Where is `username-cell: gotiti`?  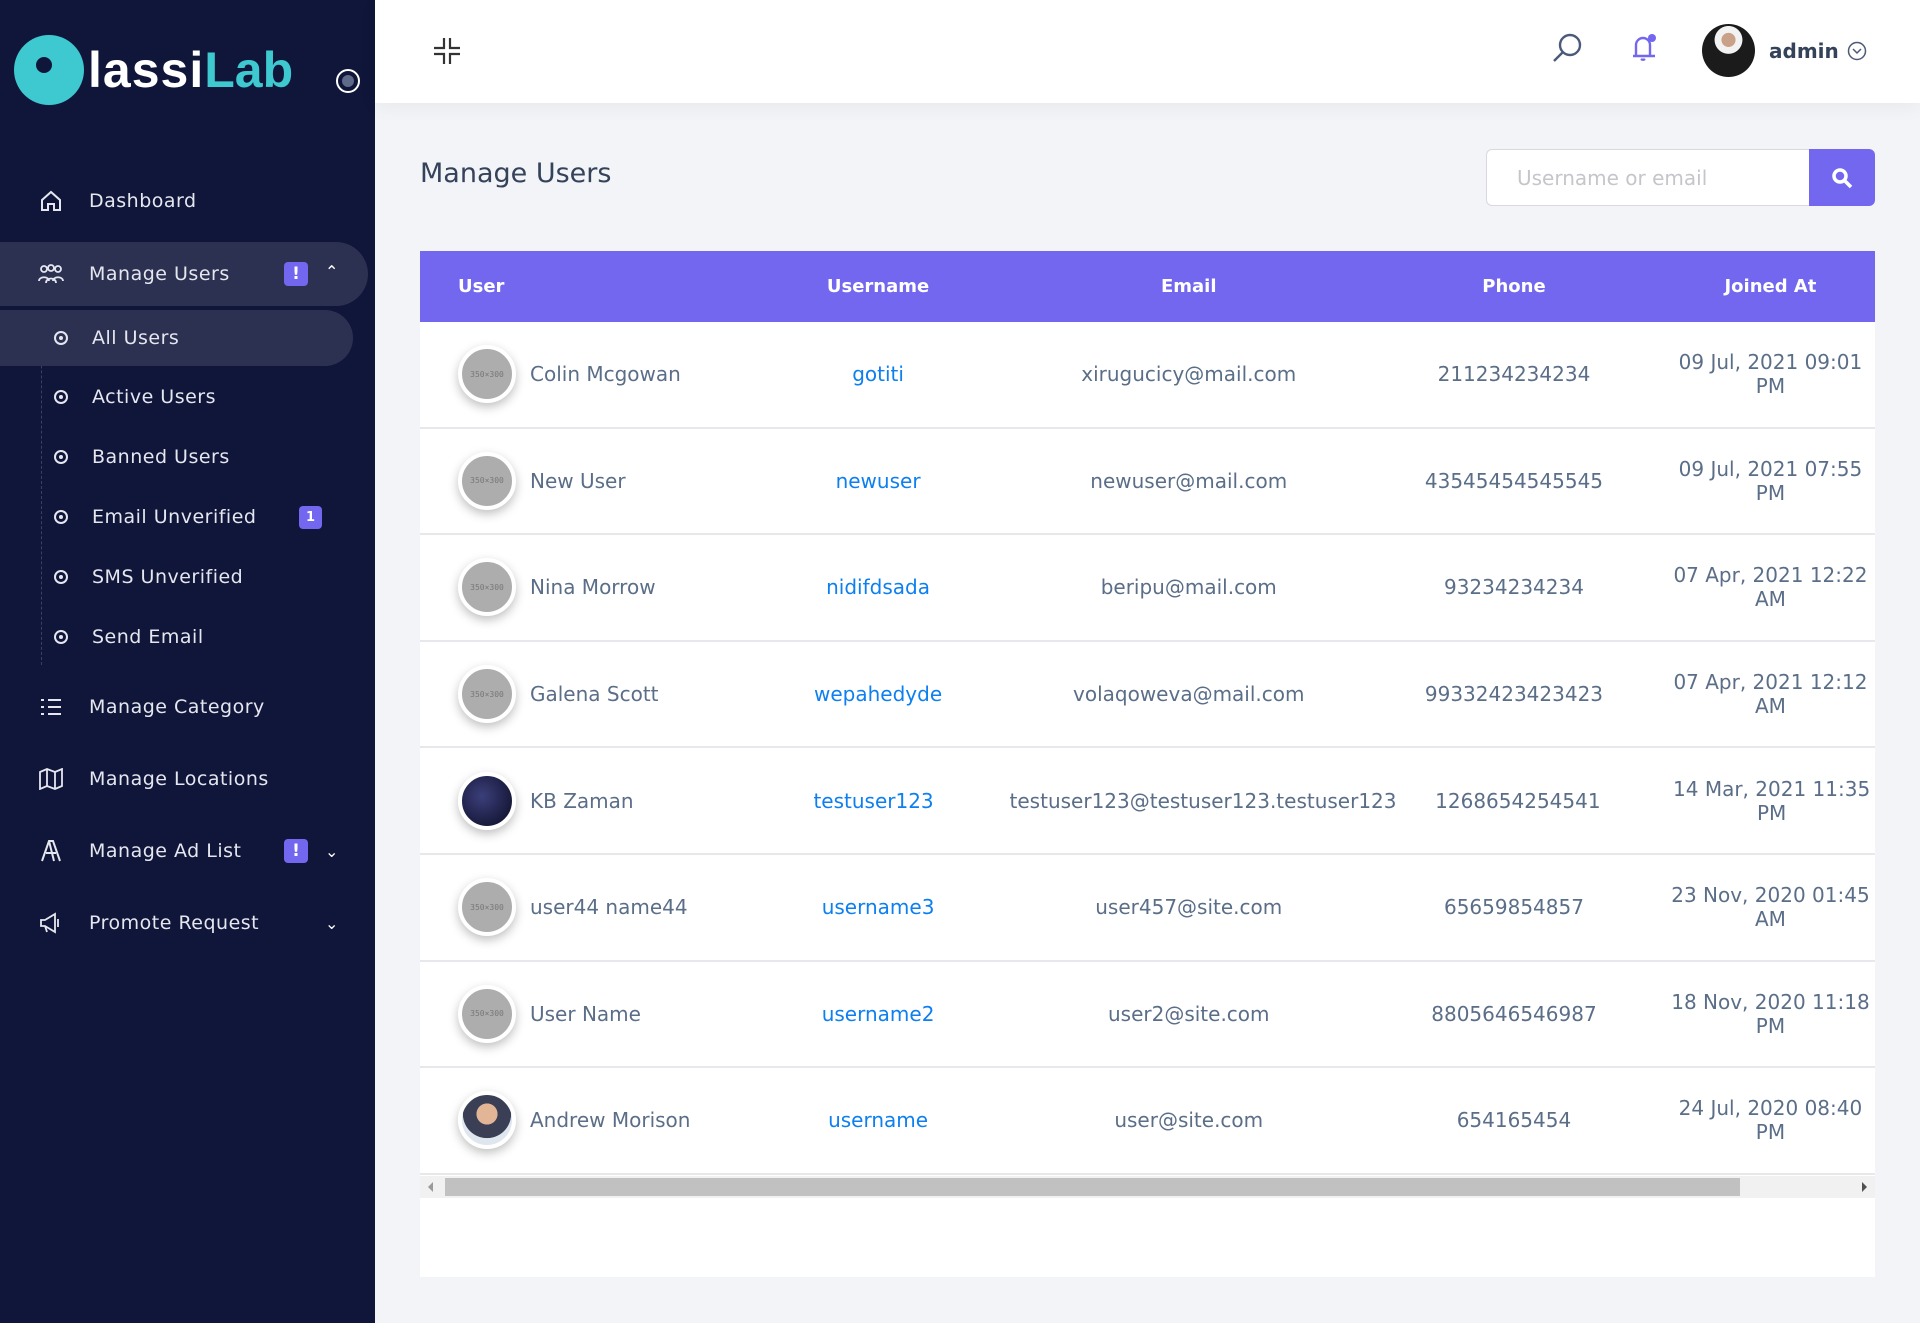
username-cell: gotiti is located at coordinates (878, 374).